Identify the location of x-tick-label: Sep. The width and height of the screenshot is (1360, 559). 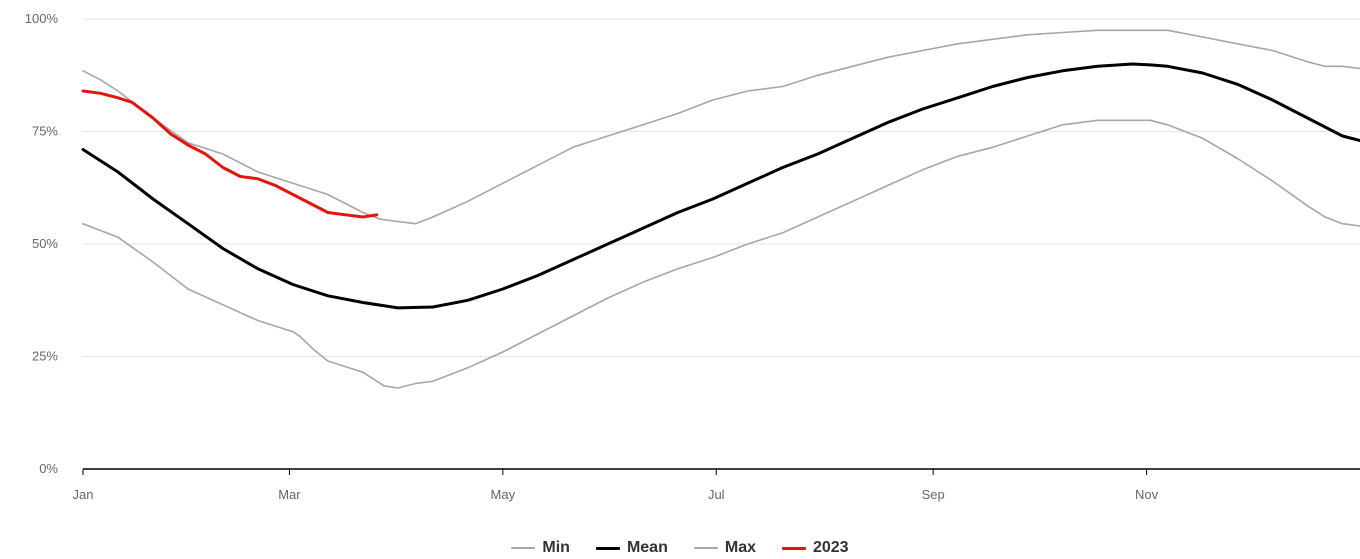
(933, 494).